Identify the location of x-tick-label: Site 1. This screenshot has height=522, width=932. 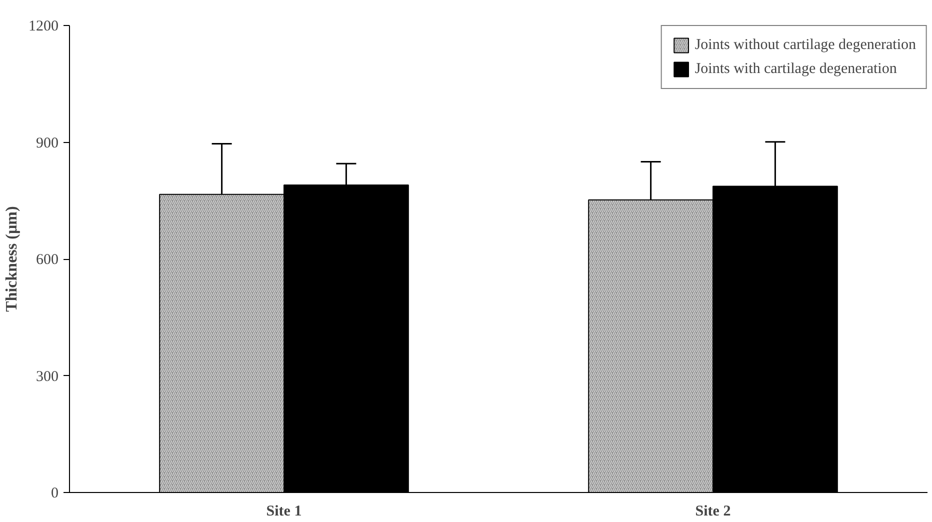
(284, 512).